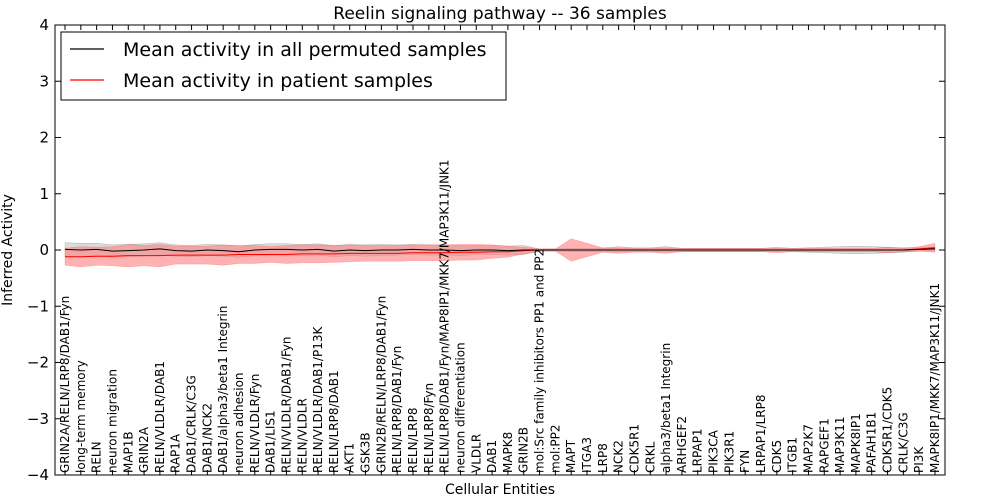  Describe the element at coordinates (856, 443) in the screenshot. I see `x-tick-label: MAPK8IP1` at that location.